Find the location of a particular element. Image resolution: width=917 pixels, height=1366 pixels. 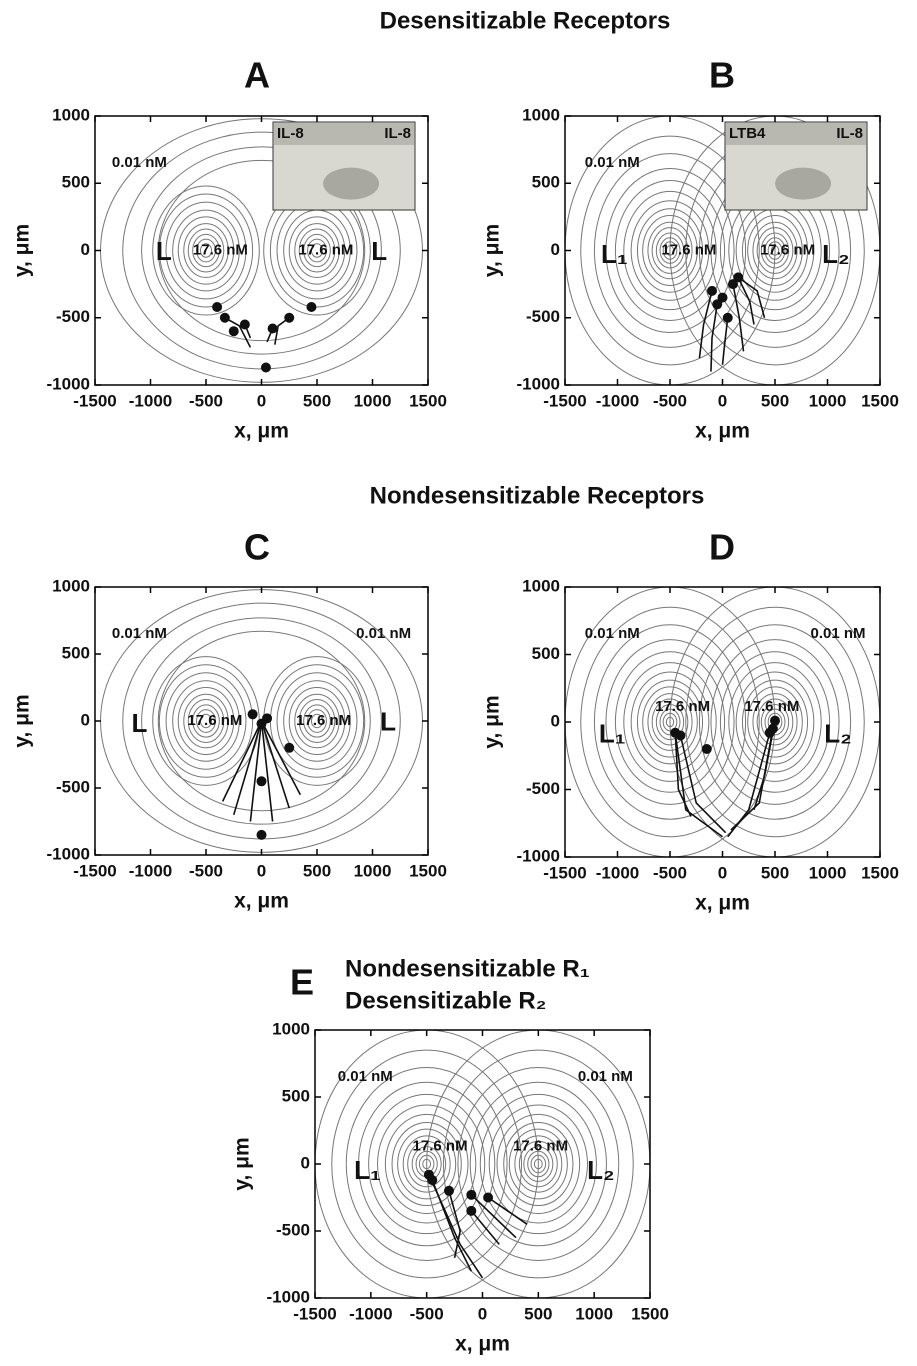

x-tick-label: 0 is located at coordinates (722, 400).